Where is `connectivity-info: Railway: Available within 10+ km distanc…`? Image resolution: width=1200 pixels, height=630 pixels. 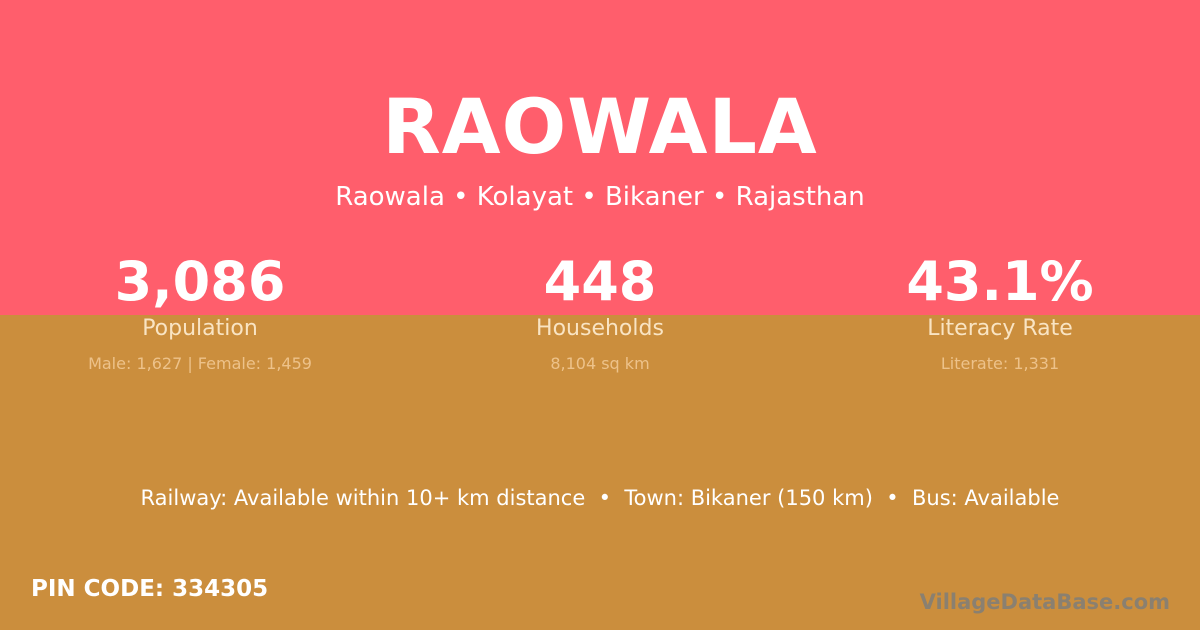 connectivity-info: Railway: Available within 10+ km distanc… is located at coordinates (600, 498).